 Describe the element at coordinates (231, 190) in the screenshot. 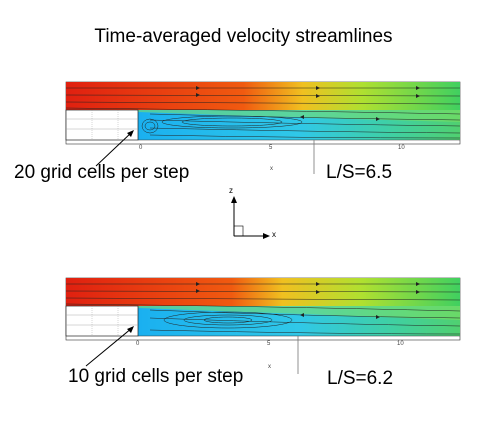

I see `z-axis-label: z` at that location.